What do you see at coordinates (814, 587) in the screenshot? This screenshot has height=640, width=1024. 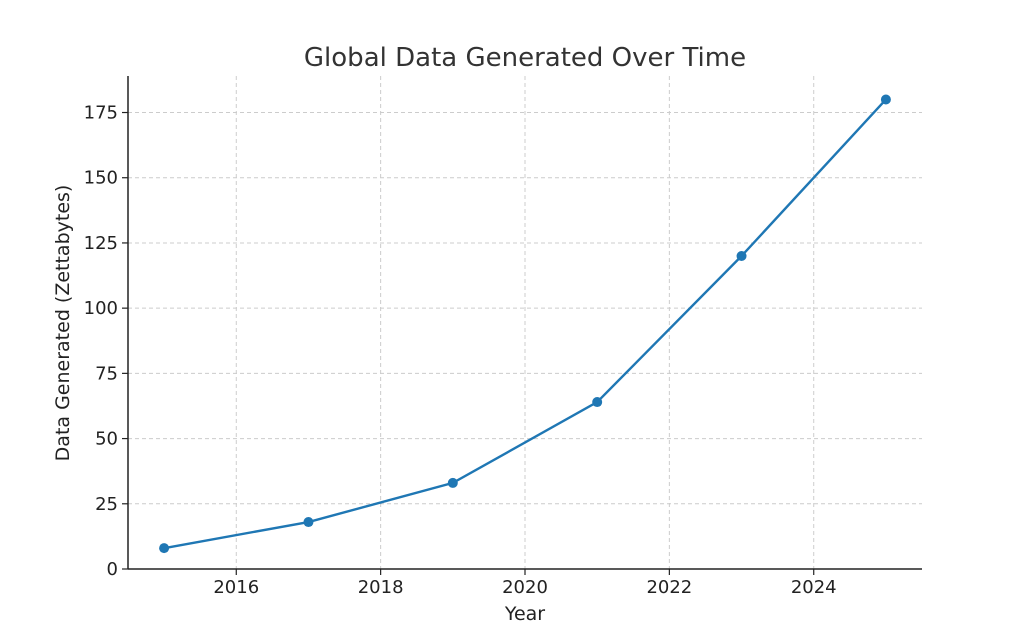 I see `x-tick-label: 2024` at bounding box center [814, 587].